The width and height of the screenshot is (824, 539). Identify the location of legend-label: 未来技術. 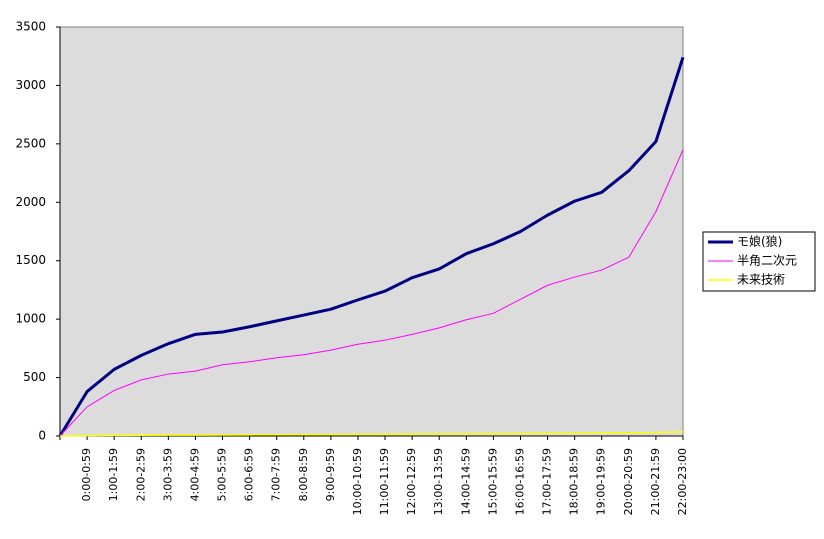
(761, 280).